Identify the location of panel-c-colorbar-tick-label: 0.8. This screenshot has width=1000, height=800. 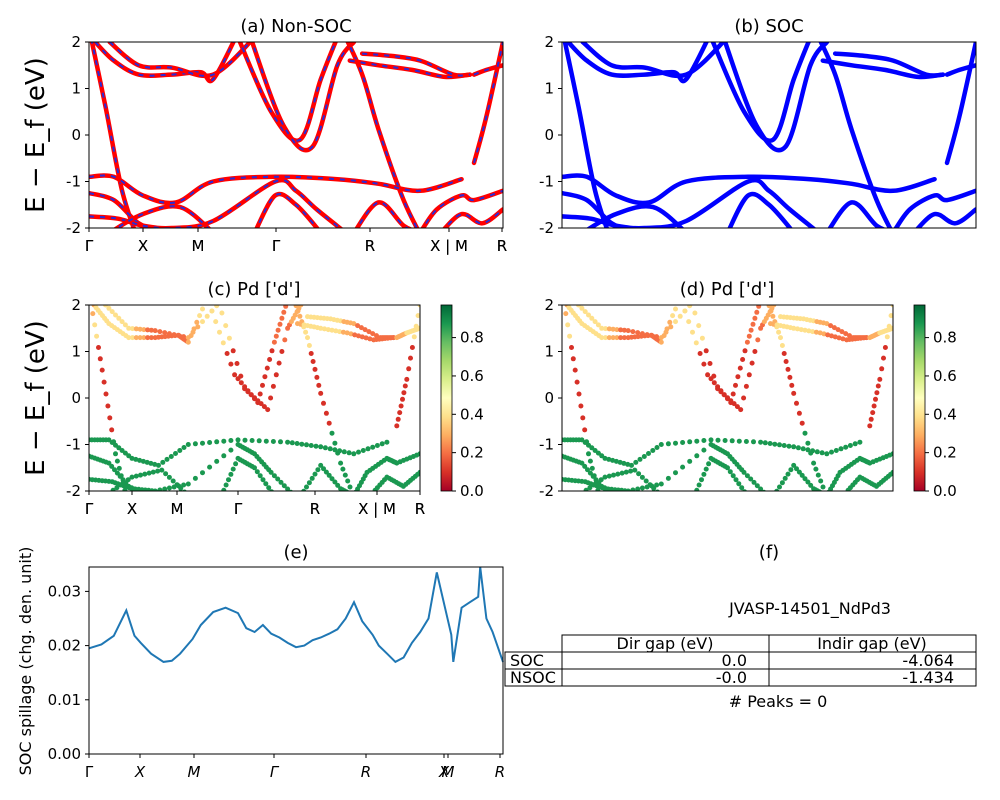
(472, 338).